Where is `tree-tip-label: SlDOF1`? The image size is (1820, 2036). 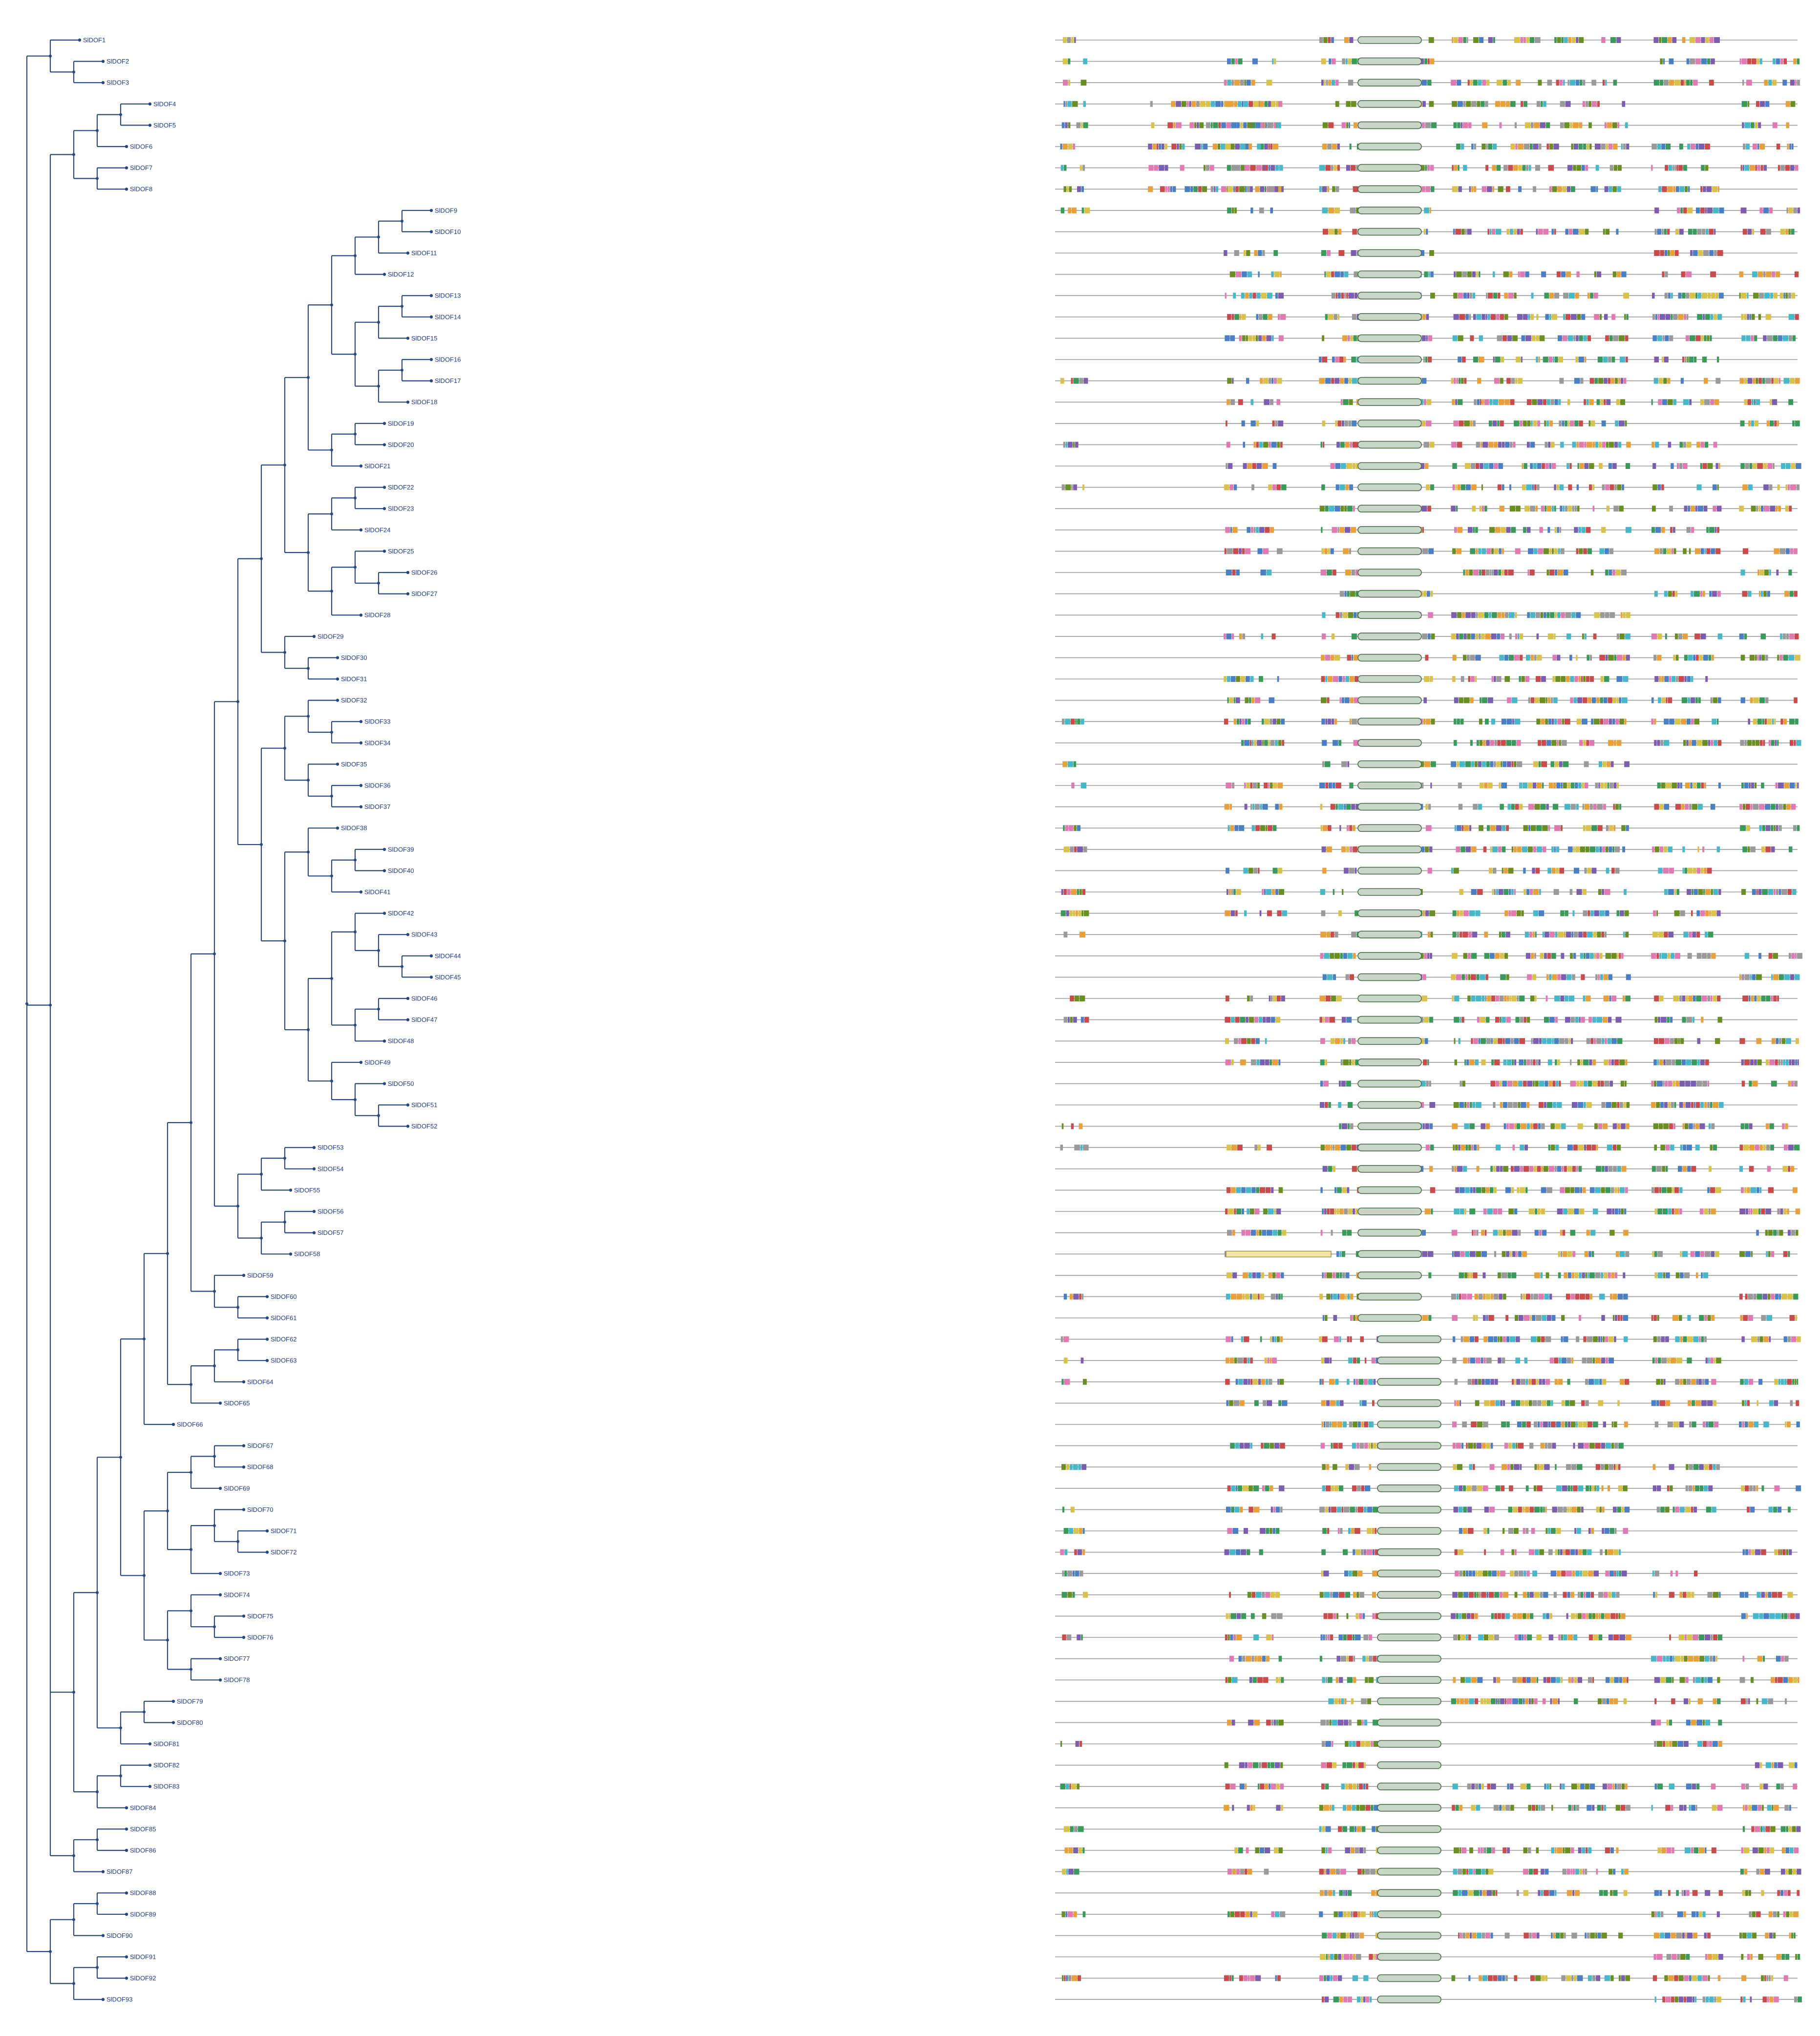
tree-tip-label: SlDOF1 is located at coordinates (94, 40).